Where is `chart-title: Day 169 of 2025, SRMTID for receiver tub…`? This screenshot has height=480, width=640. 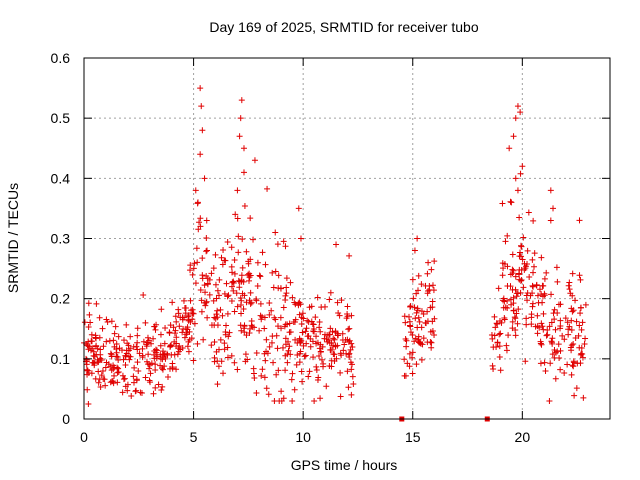 chart-title: Day 169 of 2025, SRMTID for receiver tub… is located at coordinates (343, 27).